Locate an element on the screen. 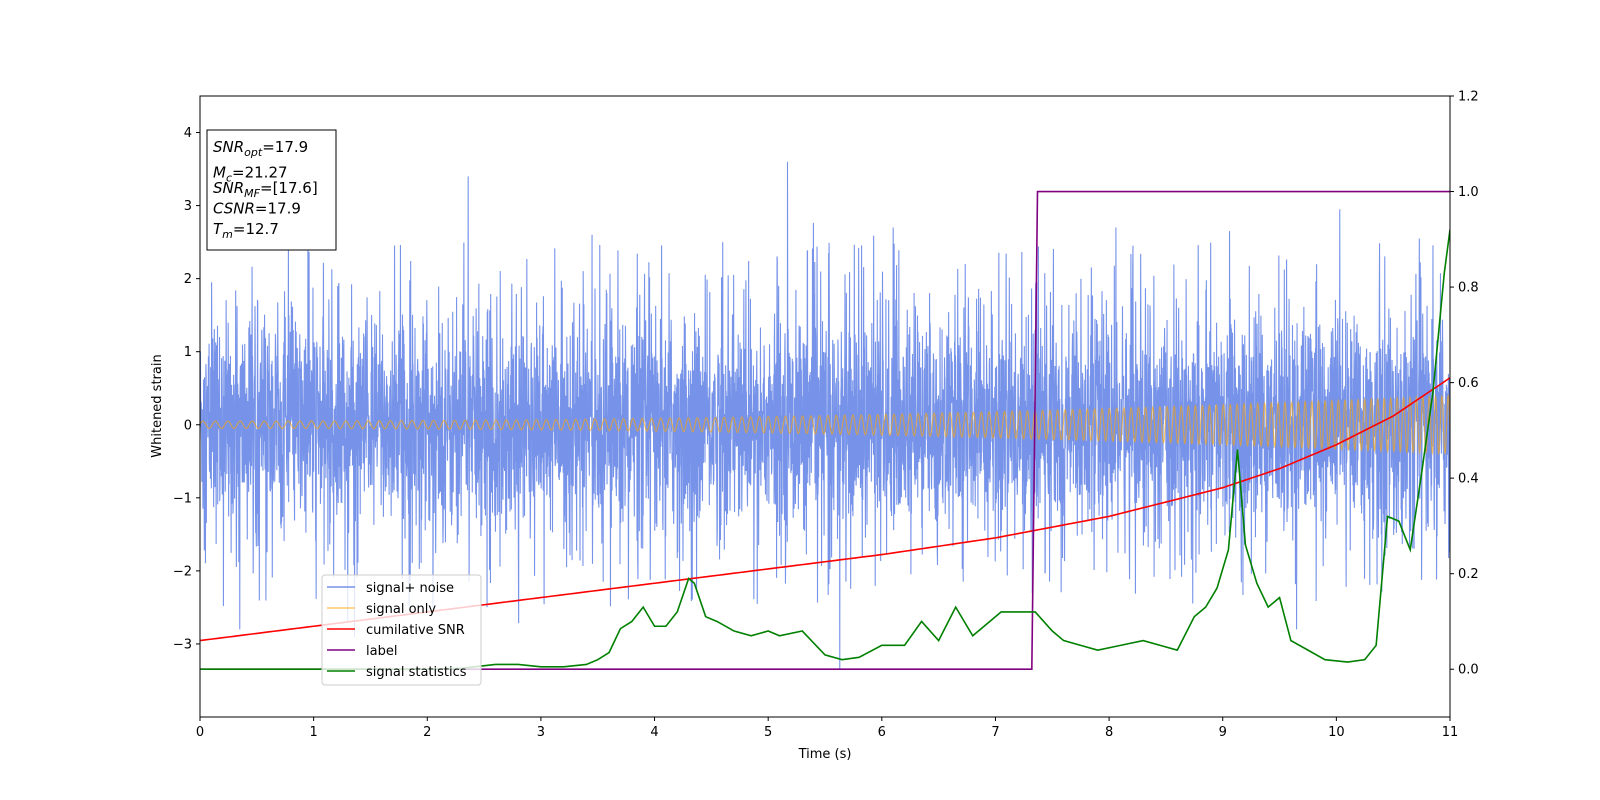 Image resolution: width=1600 pixels, height=800 pixels. y-tick-label: 1 is located at coordinates (188, 352).